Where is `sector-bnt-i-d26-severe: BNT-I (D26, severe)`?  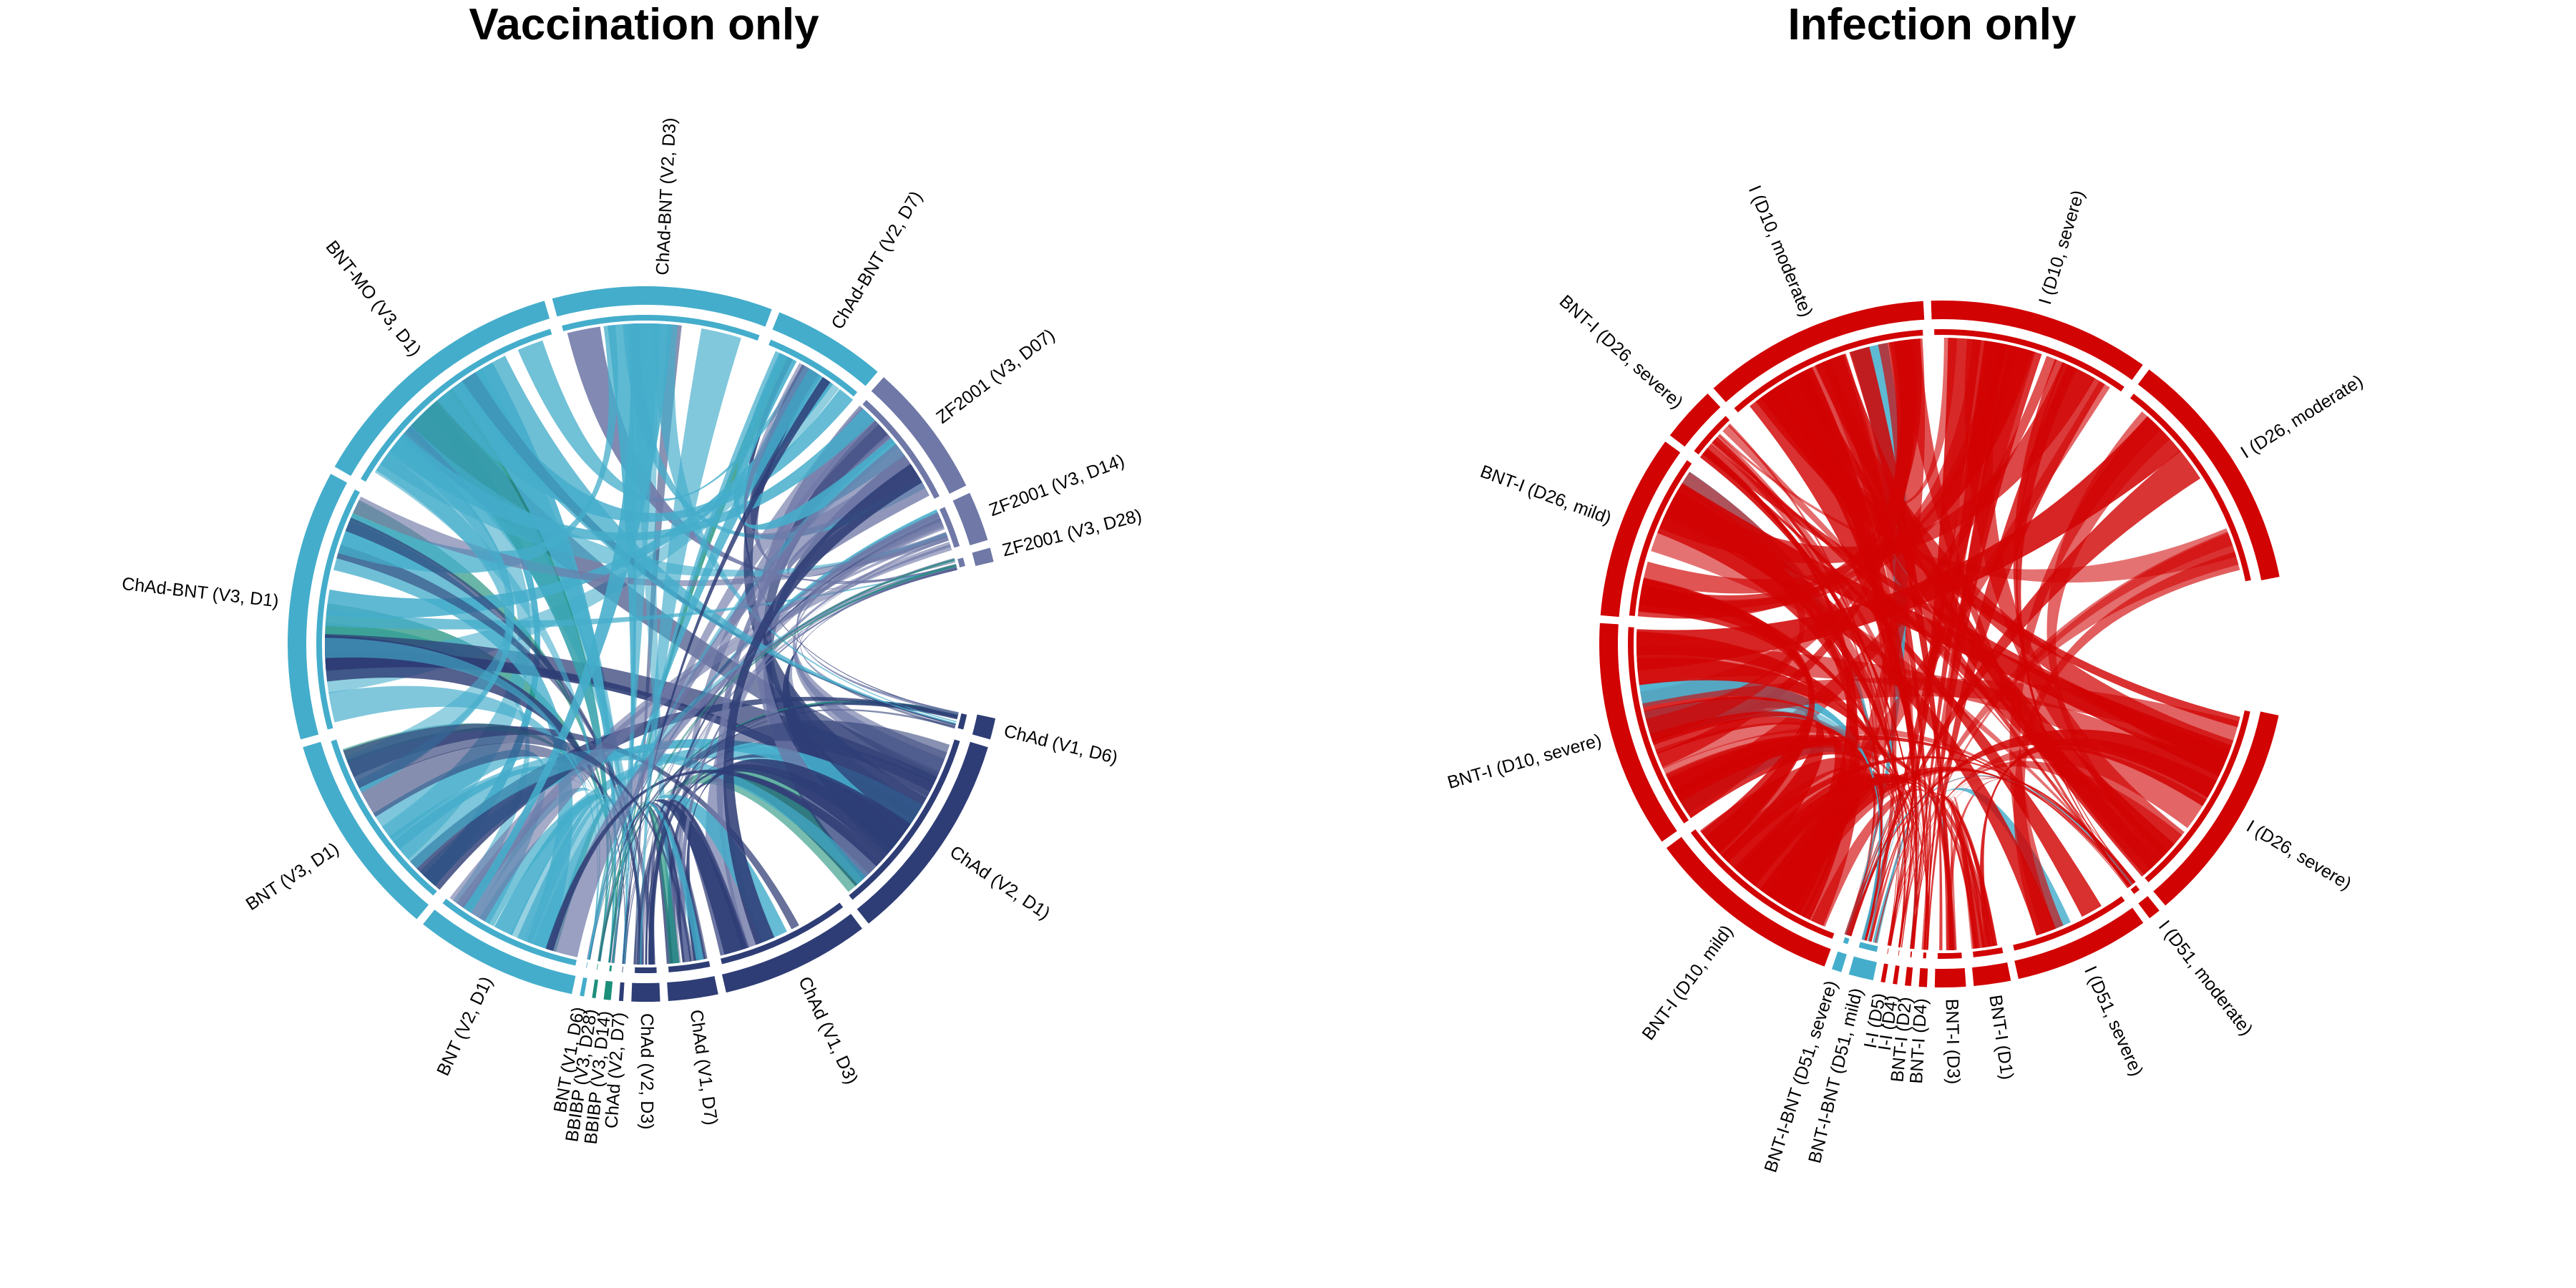 sector-bnt-i-d26-severe: BNT-I (D26, severe) is located at coordinates (1643, 373).